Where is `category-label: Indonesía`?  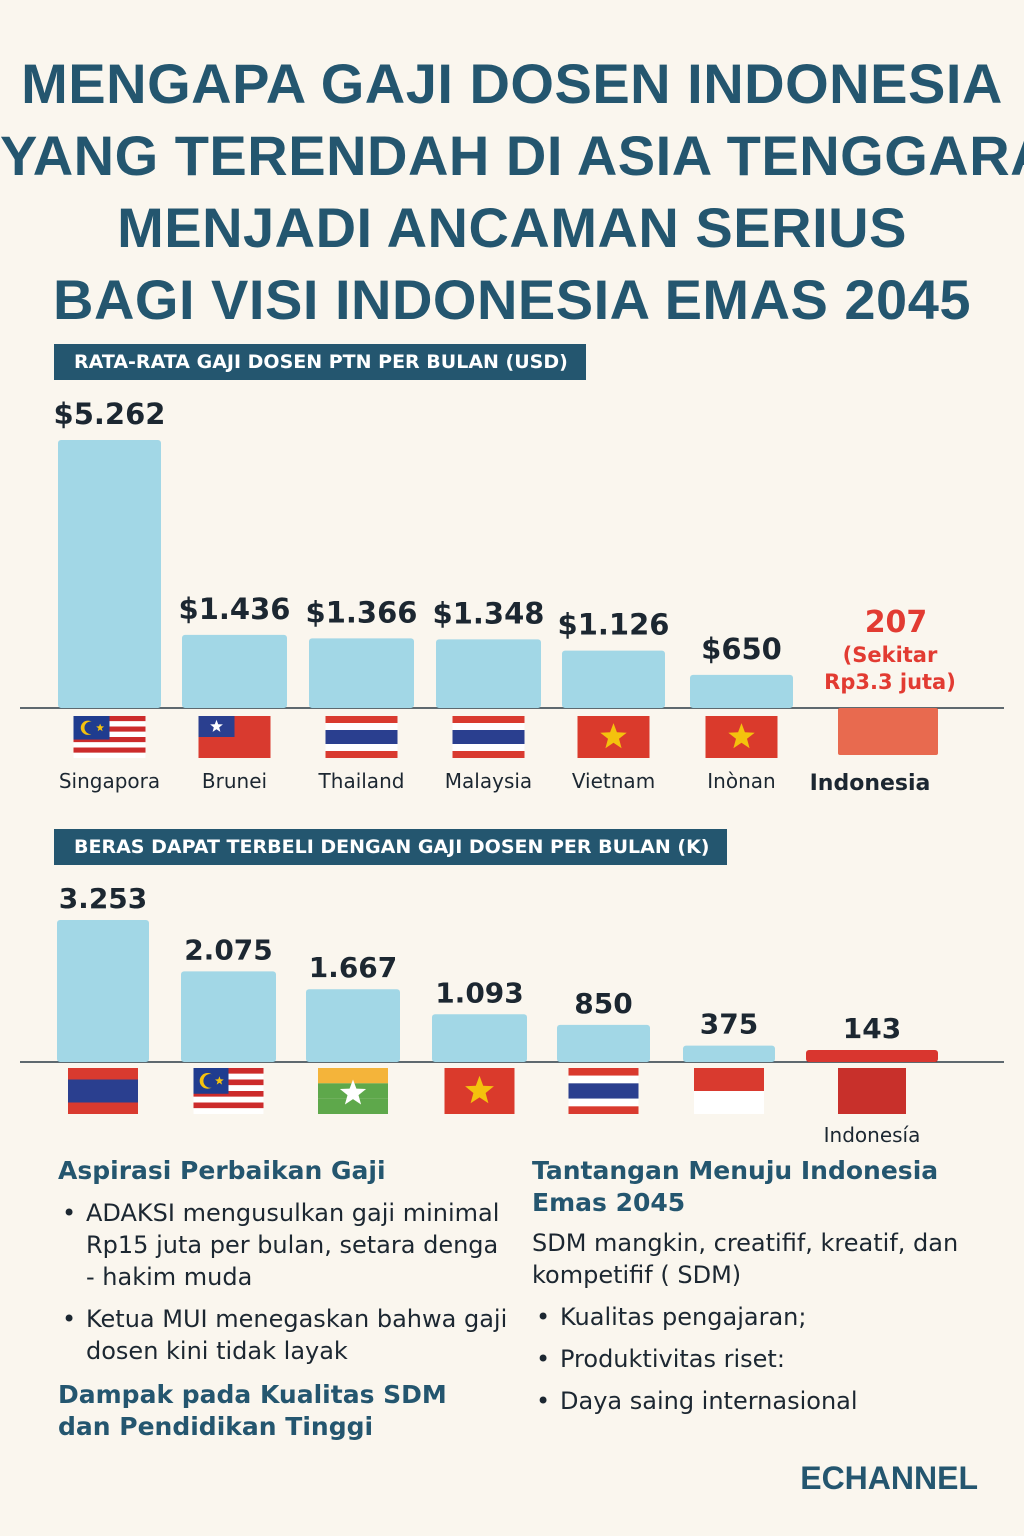 category-label: Indonesía is located at coordinates (872, 1135).